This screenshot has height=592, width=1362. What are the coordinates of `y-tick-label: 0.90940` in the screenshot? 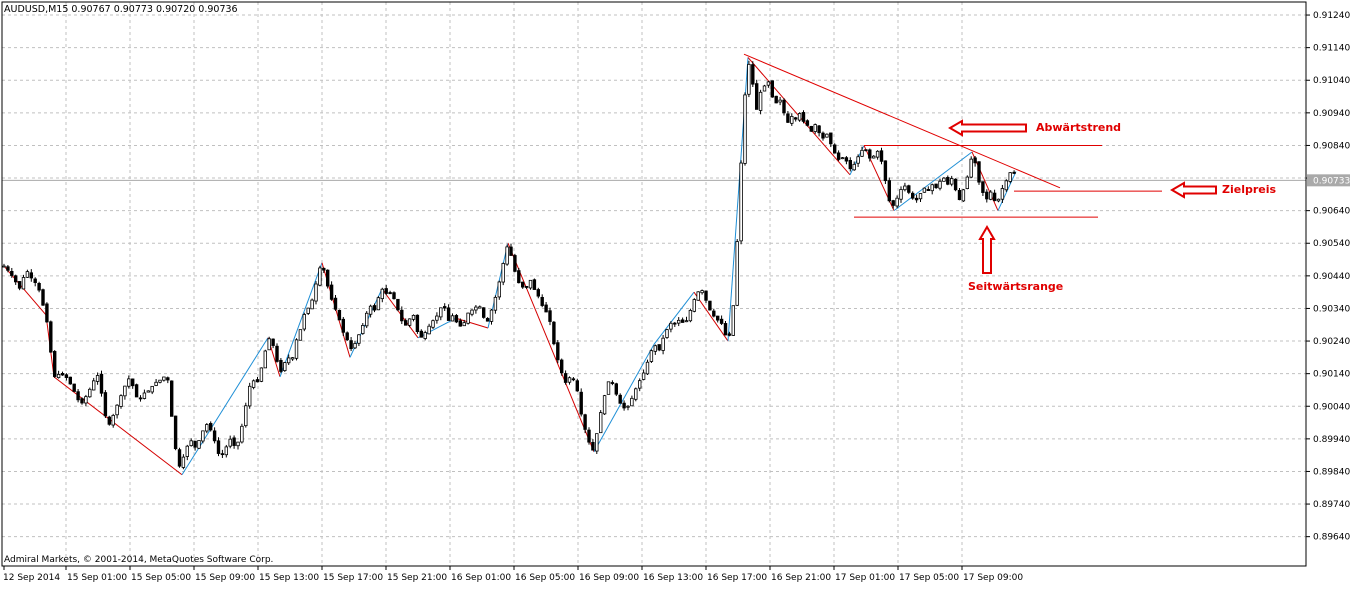 It's located at (1331, 114).